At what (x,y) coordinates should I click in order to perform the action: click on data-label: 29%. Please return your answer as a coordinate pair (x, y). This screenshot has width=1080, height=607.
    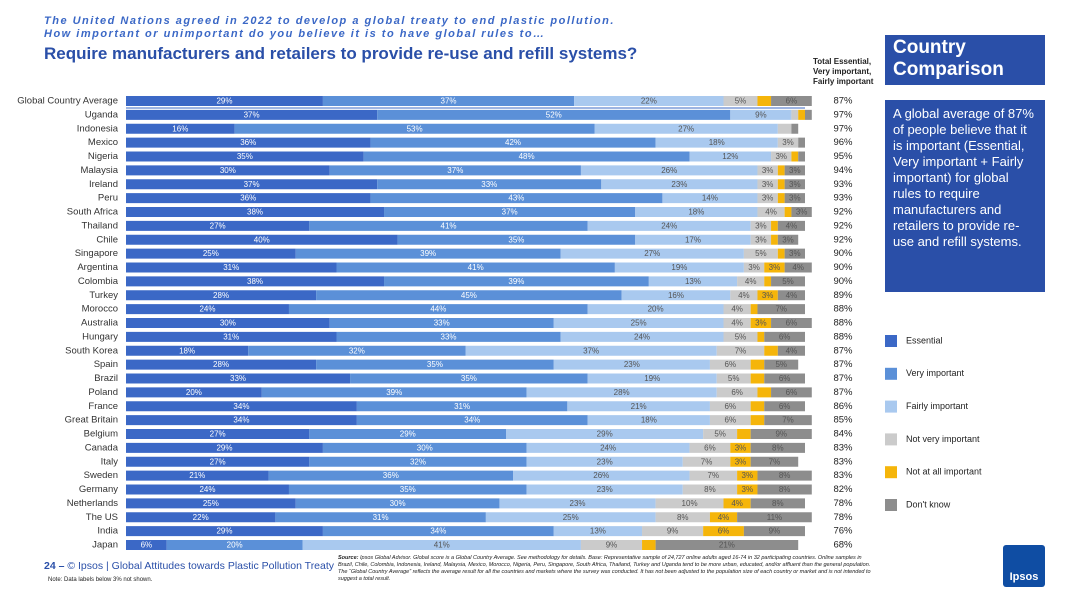
    Looking at the image, I should click on (224, 101).